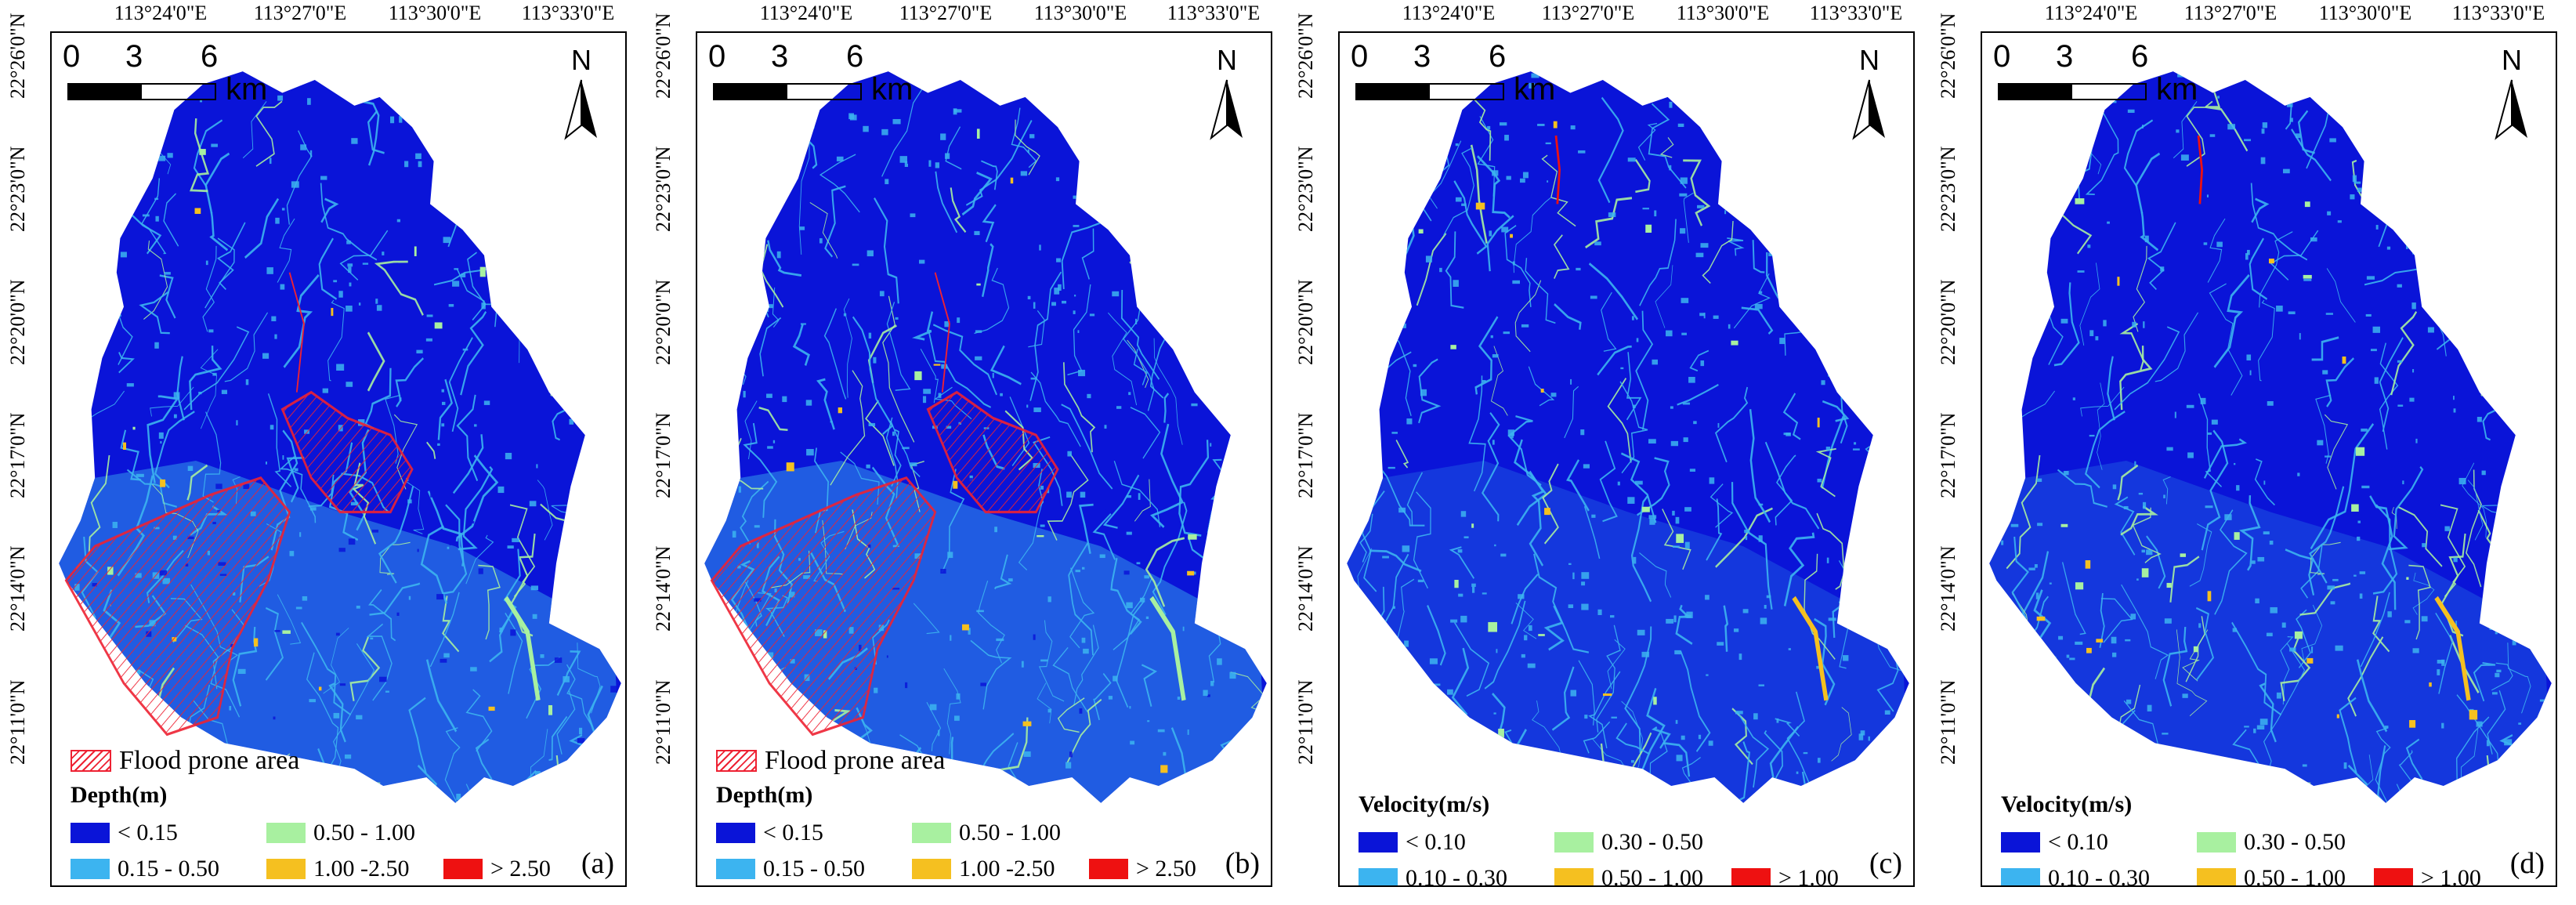 The width and height of the screenshot is (2576, 905). Describe the element at coordinates (1457, 876) in the screenshot. I see `legend-label: 0.10 - 0.30` at that location.